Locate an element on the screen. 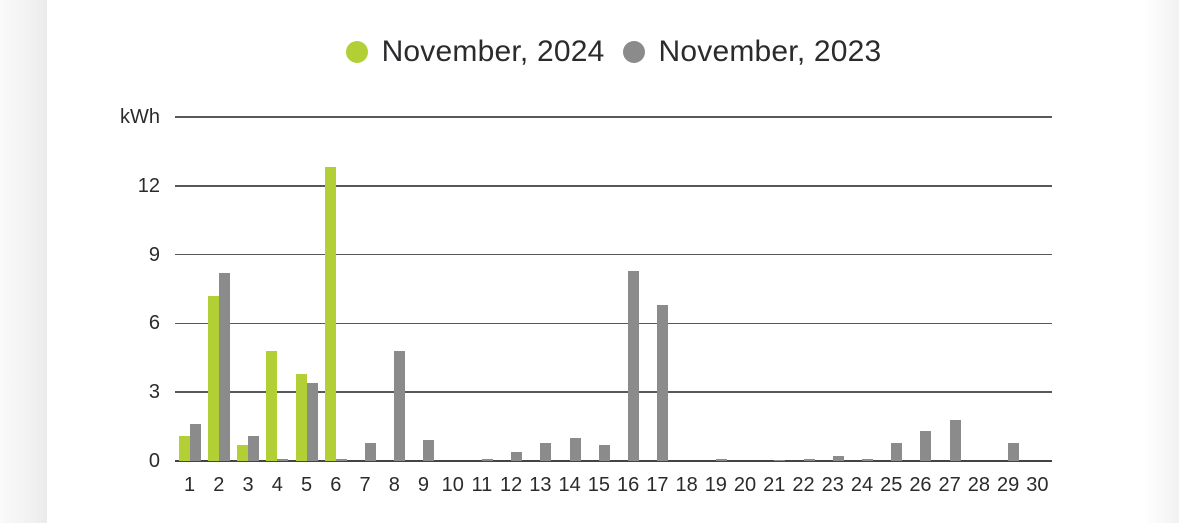 The image size is (1179, 523). x-tick-label: 11 is located at coordinates (482, 485).